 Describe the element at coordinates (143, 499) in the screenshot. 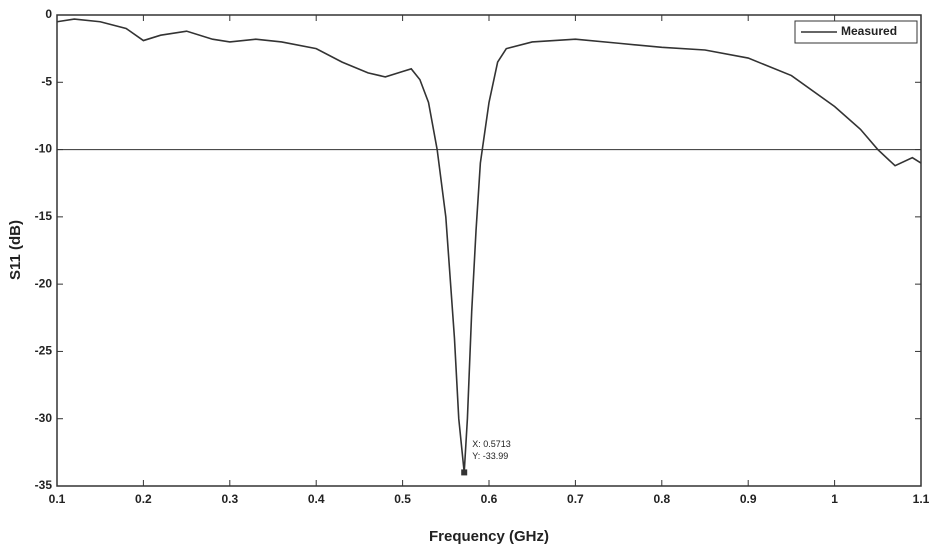

I see `x-tick-label: 0.2` at that location.